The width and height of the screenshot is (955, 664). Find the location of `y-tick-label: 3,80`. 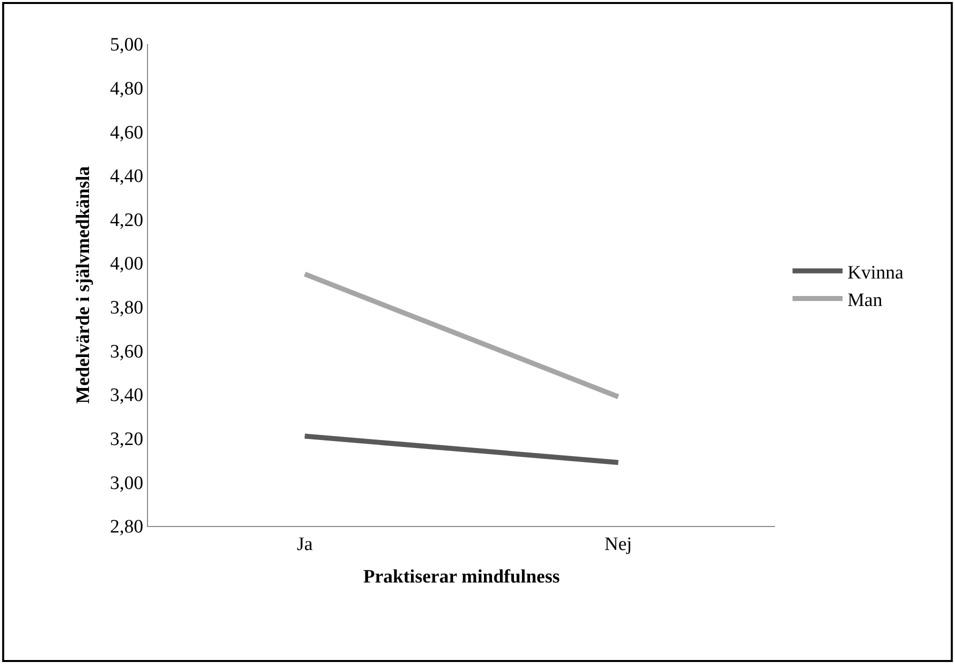

y-tick-label: 3,80 is located at coordinates (127, 308).